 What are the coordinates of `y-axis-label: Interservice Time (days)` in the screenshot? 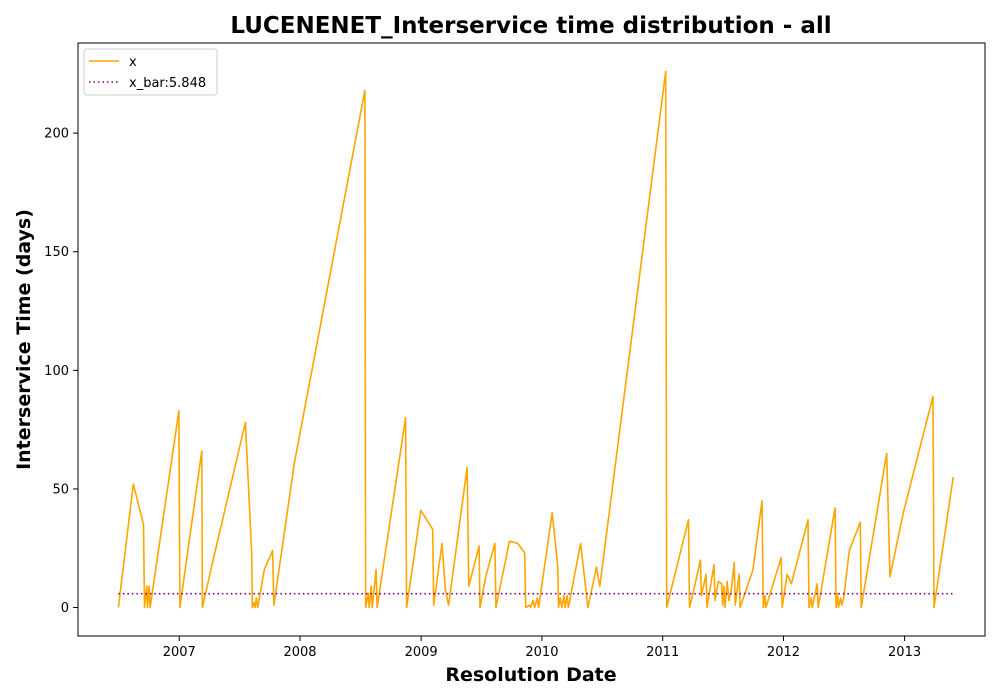 It's located at (24, 339).